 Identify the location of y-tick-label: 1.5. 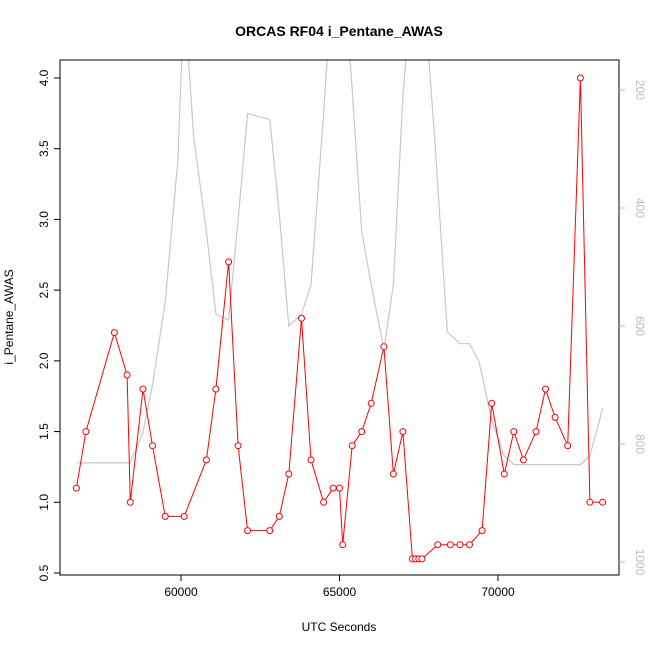
(44, 431).